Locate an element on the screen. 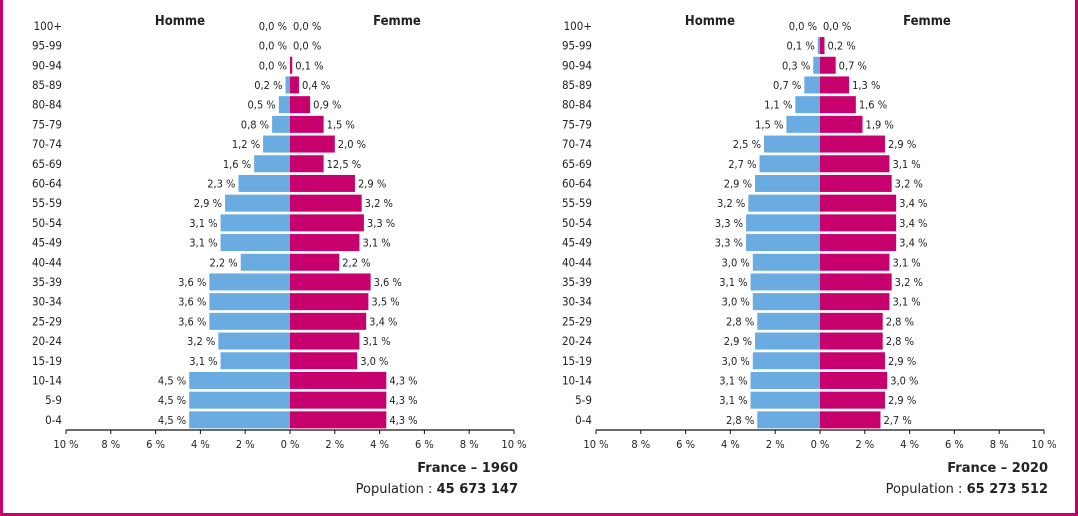 The height and width of the screenshot is (516, 1078). value-label-homme: 1,1 % is located at coordinates (778, 105).